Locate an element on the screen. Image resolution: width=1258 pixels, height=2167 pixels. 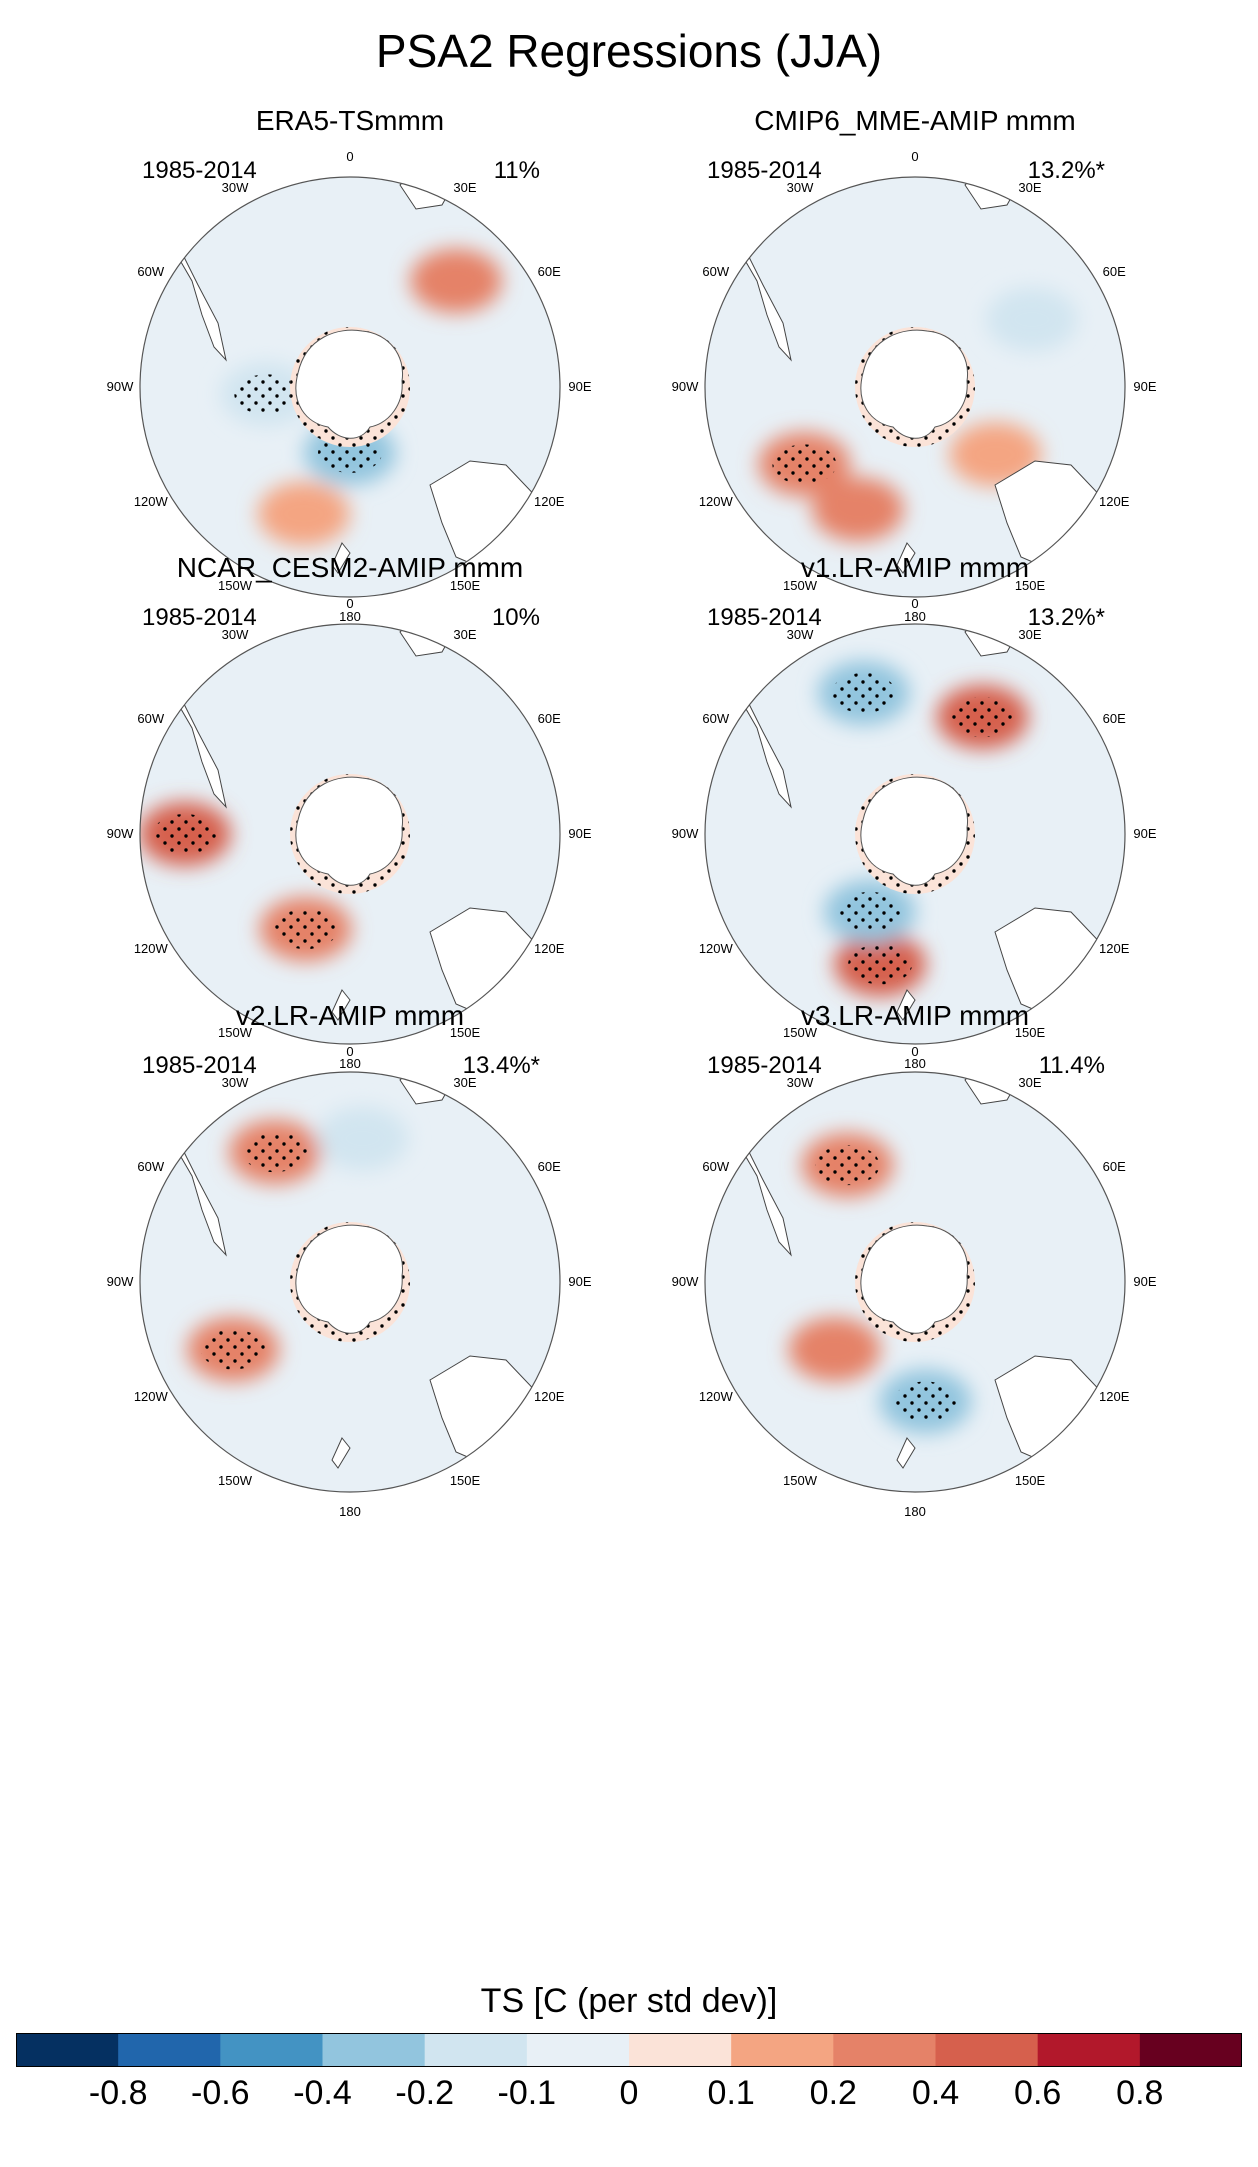
panel-title: v3.LR-AMIP mmm is located at coordinates (915, 1015).